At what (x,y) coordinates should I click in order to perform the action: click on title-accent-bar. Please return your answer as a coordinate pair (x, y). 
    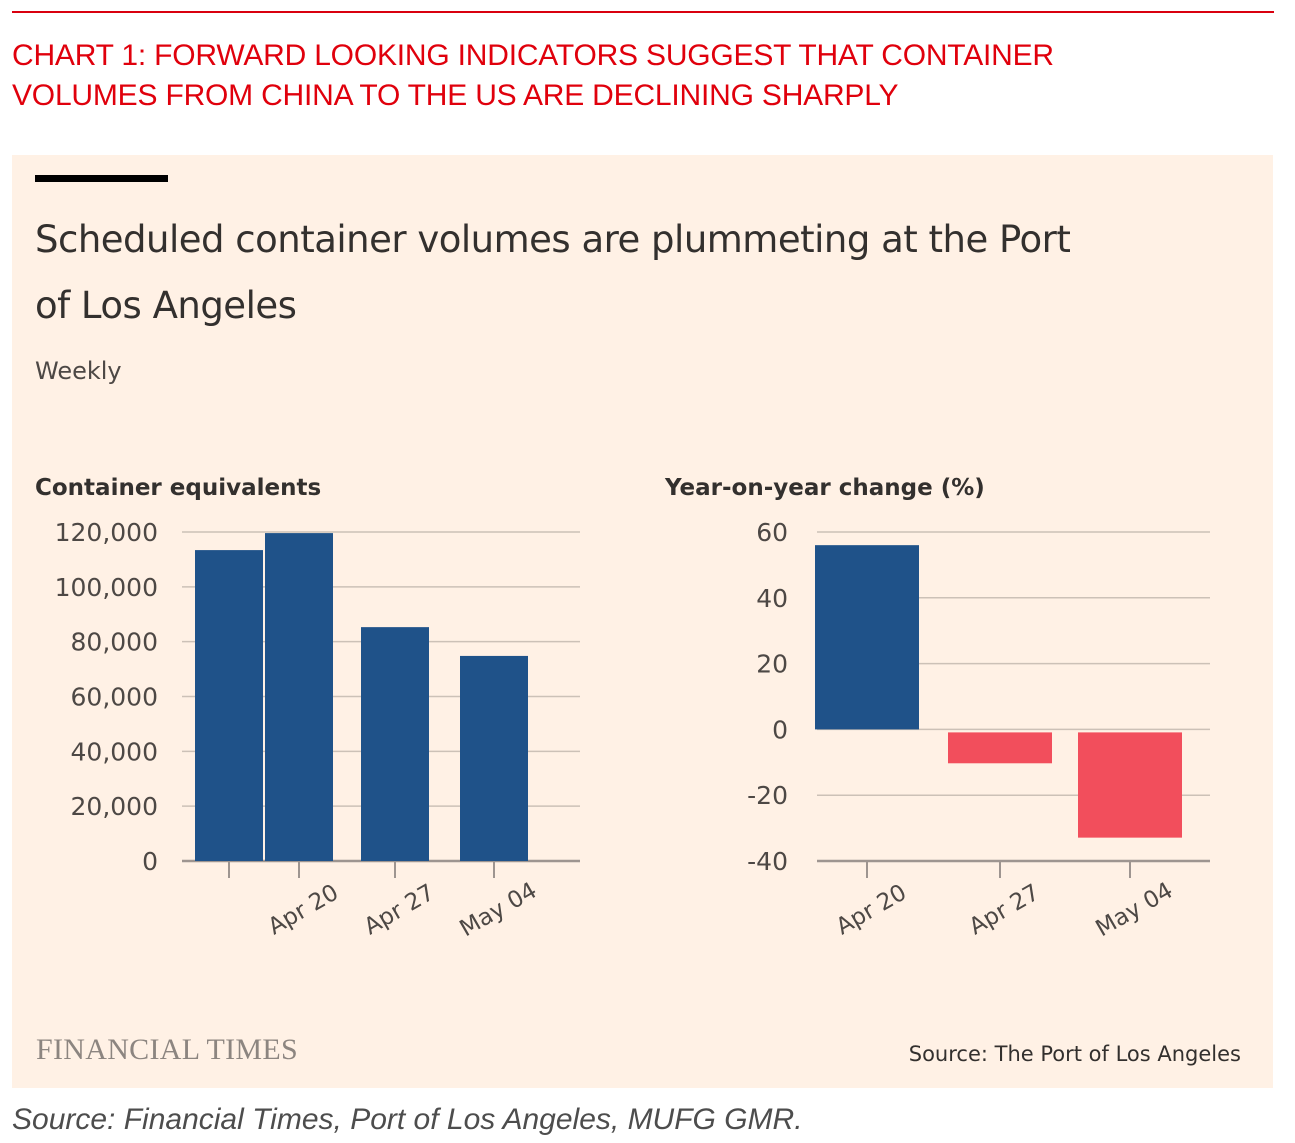
    Looking at the image, I should click on (101, 178).